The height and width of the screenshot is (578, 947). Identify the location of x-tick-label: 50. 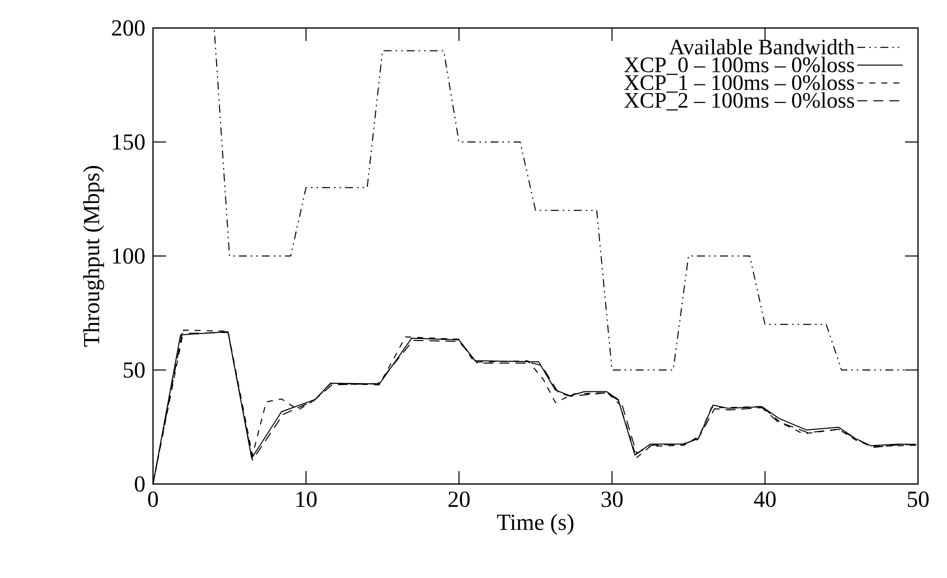
(918, 500).